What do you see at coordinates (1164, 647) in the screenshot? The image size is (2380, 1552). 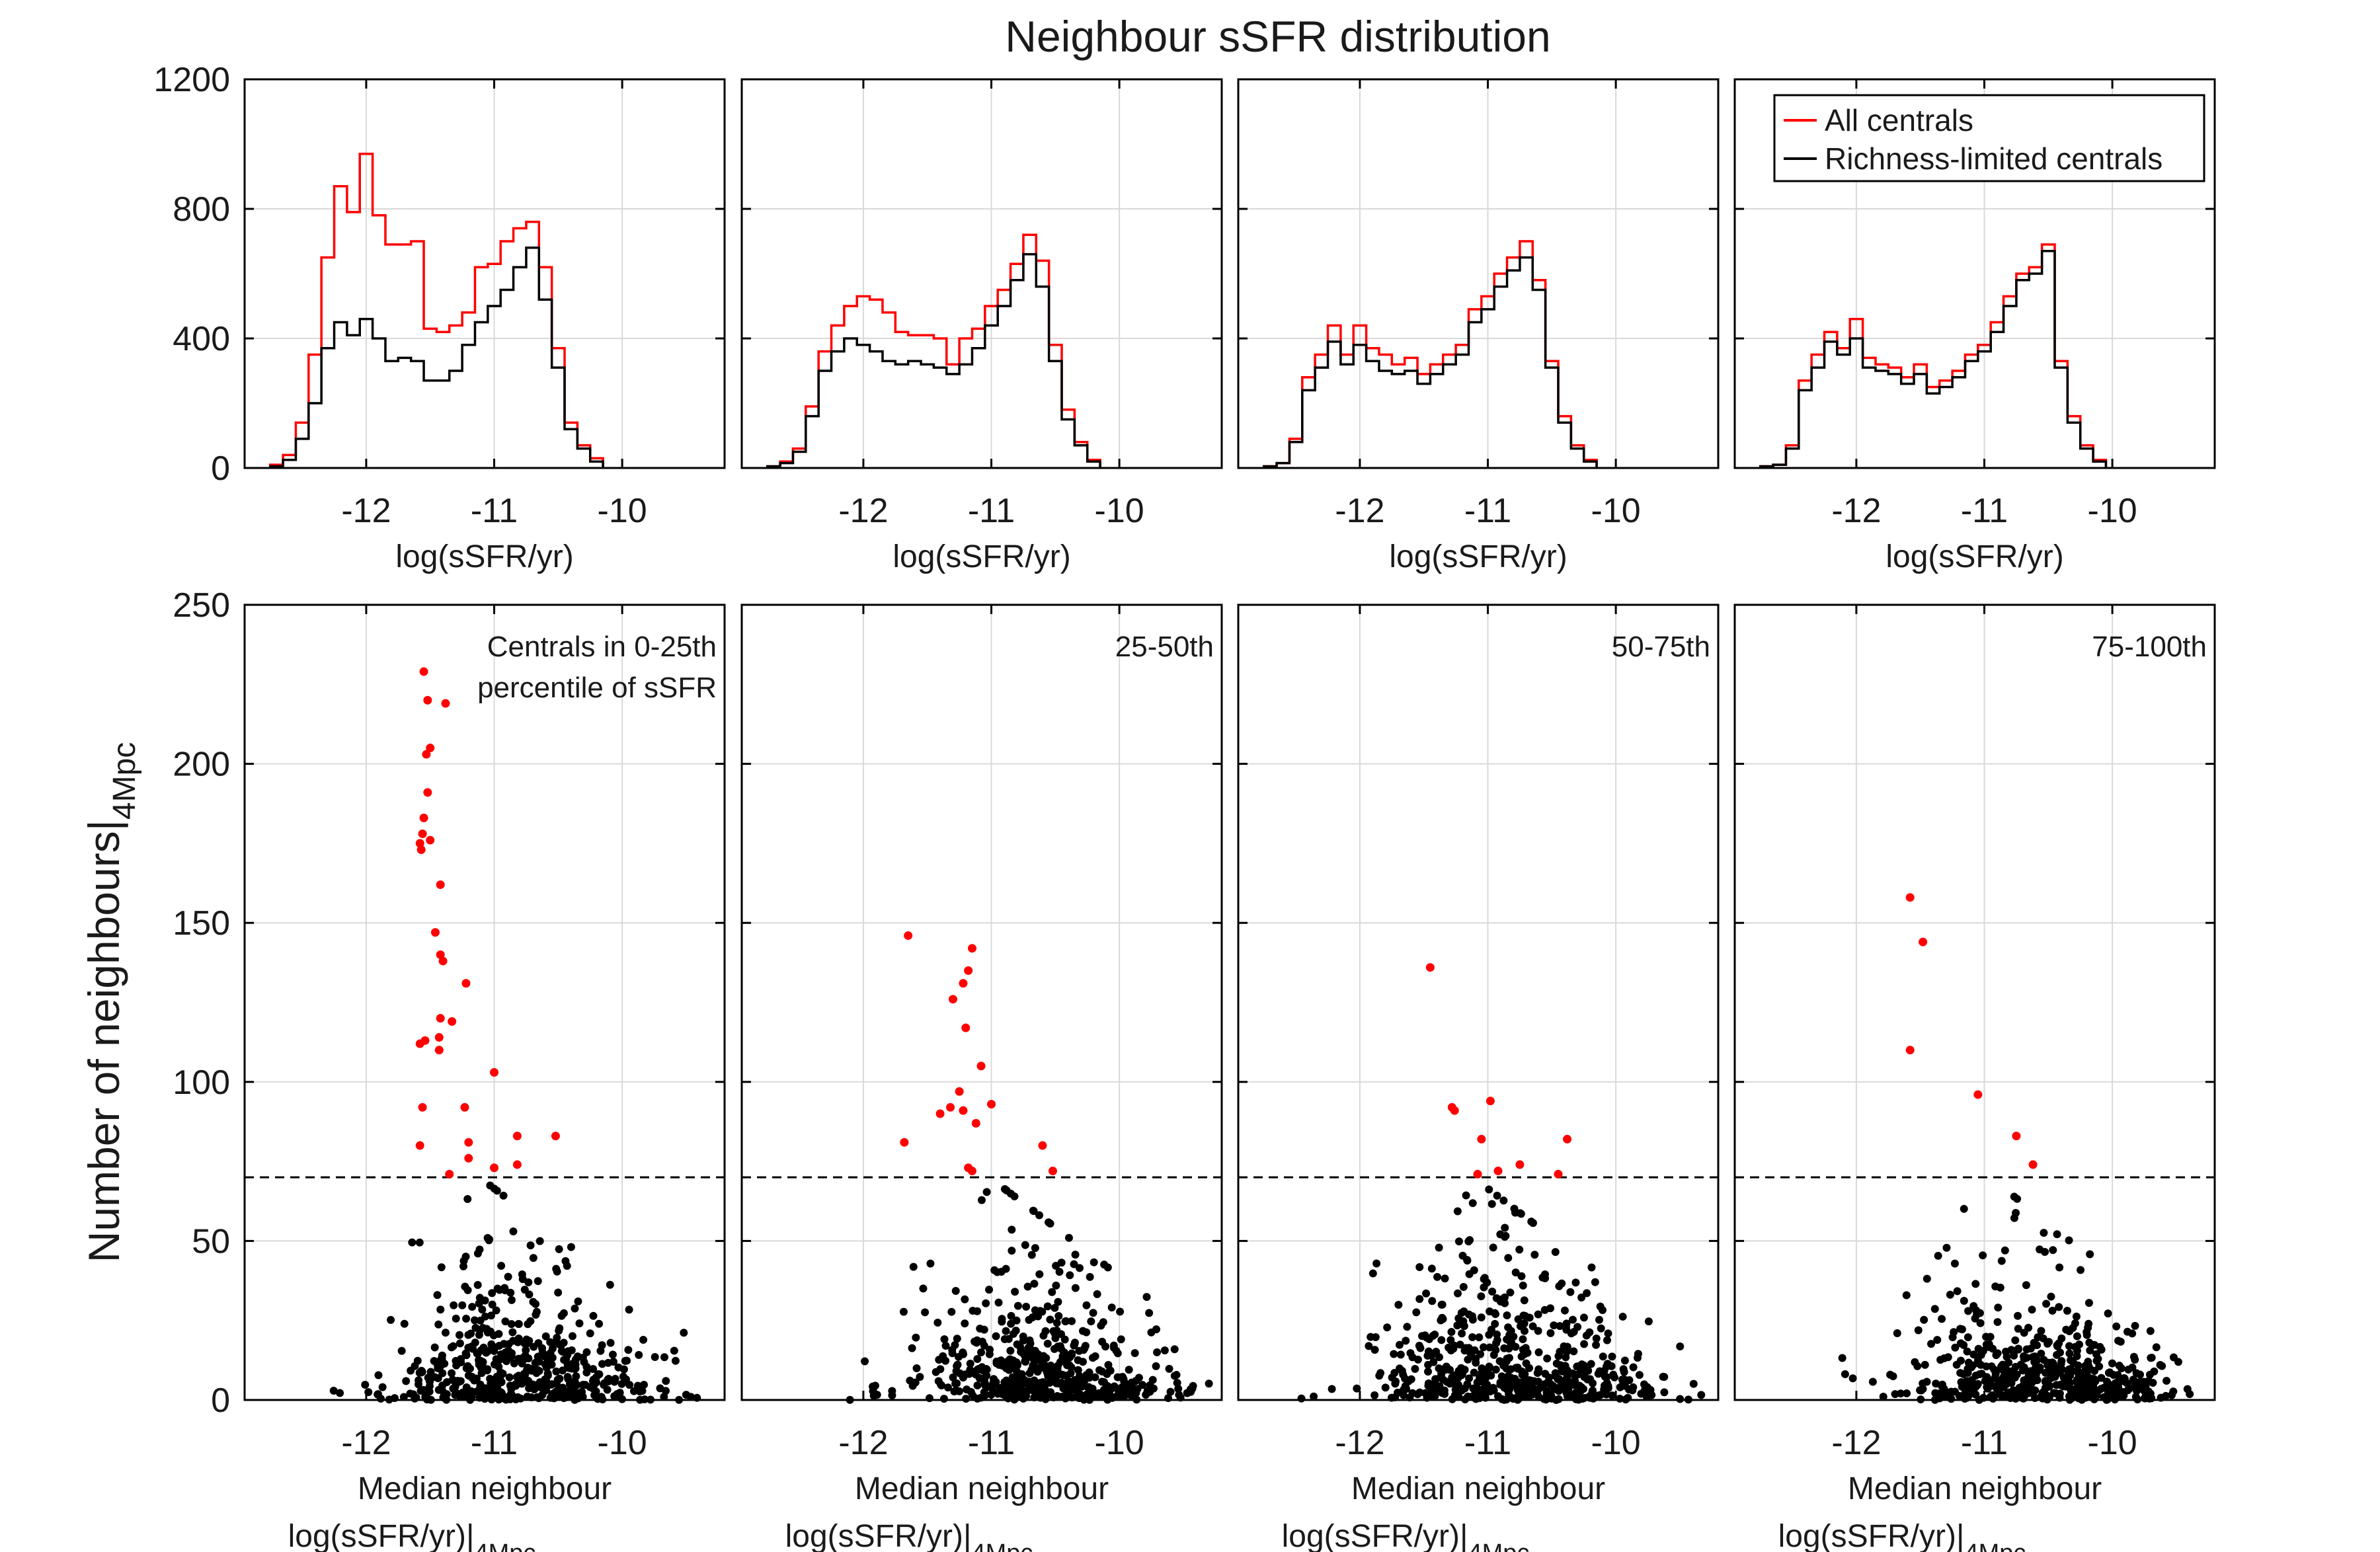 I see `panel-annotation: 25-50th` at bounding box center [1164, 647].